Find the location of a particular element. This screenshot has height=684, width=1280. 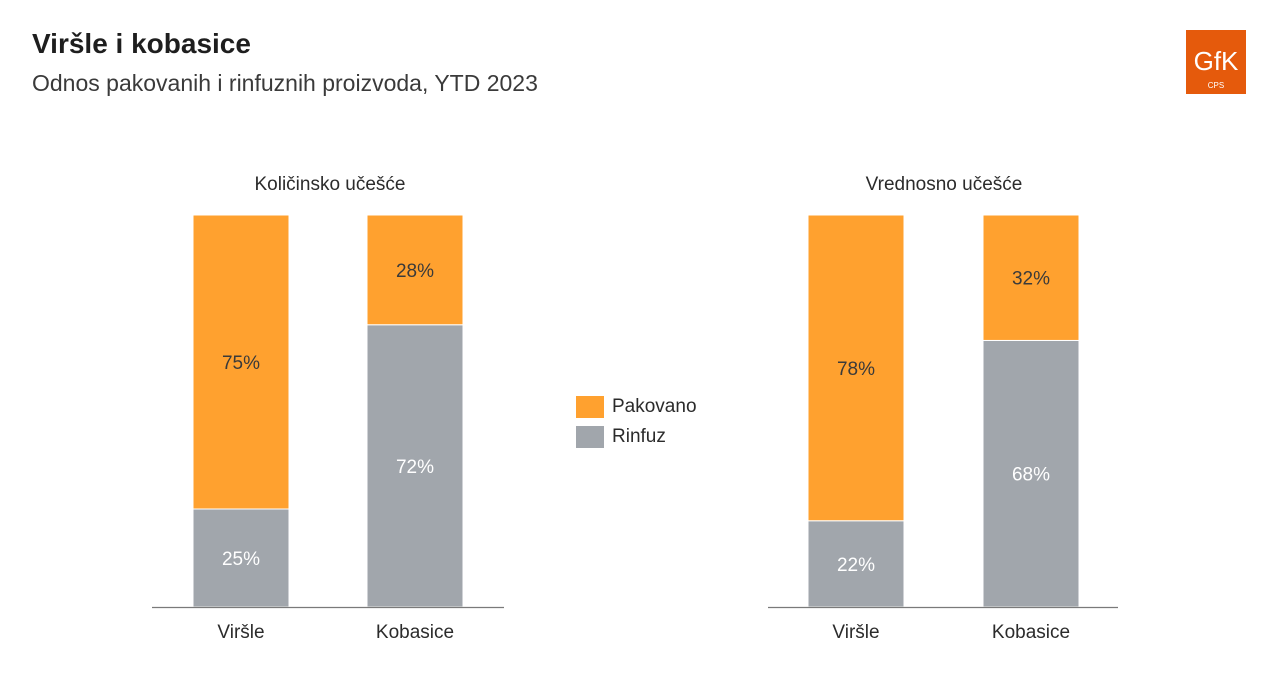

logo-subtext: CPS is located at coordinates (1216, 85).